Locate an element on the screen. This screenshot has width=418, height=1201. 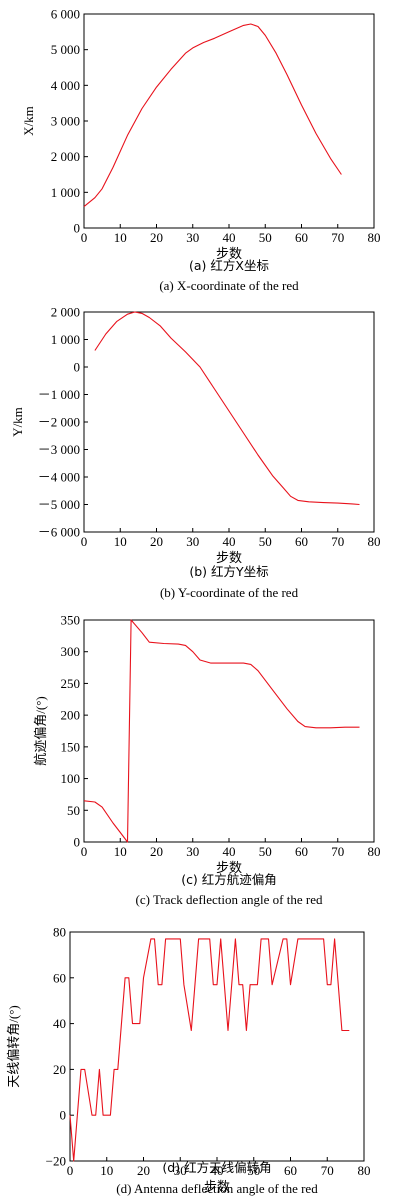
caption-cn: (a) 红方X坐标 is located at coordinates (229, 265).